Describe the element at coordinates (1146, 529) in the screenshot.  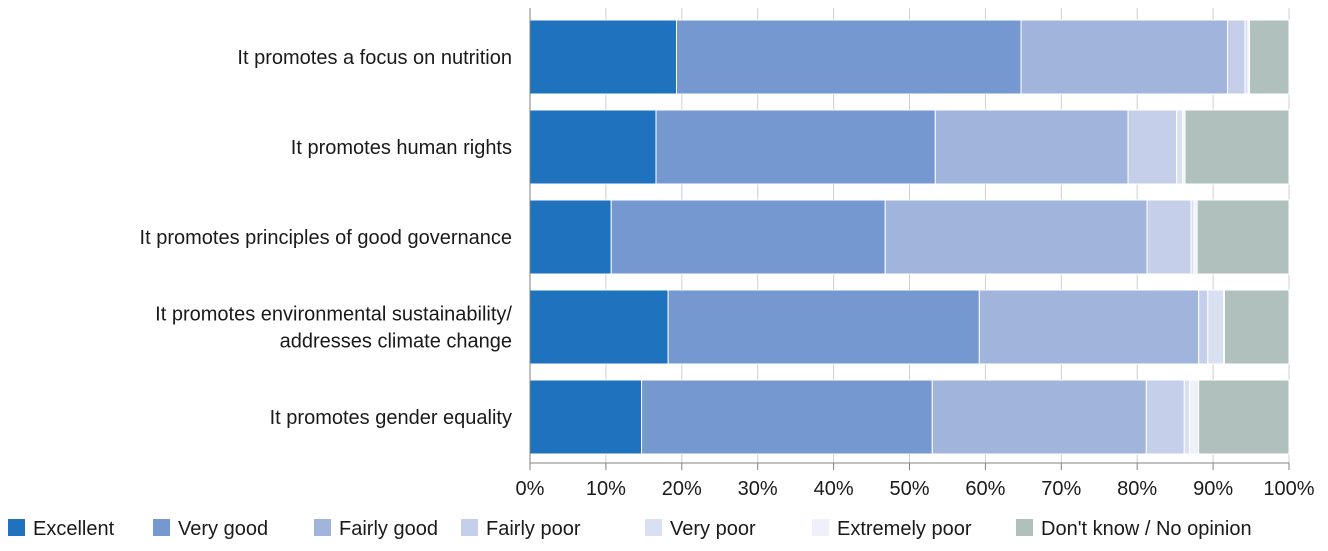
I see `legend-label: Don't know / No opinion` at that location.